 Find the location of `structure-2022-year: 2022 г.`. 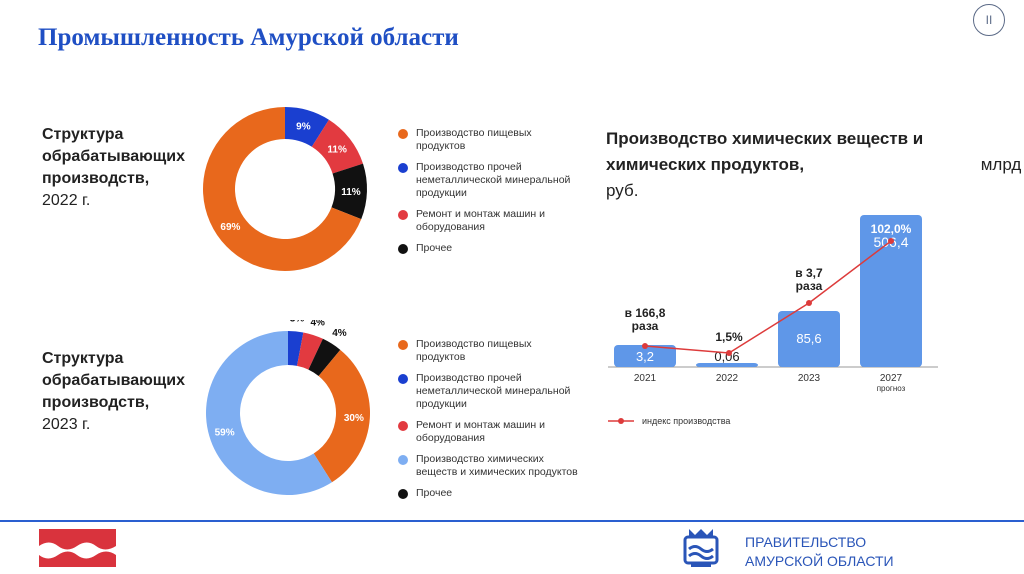

structure-2022-year: 2022 г. is located at coordinates (66, 200).